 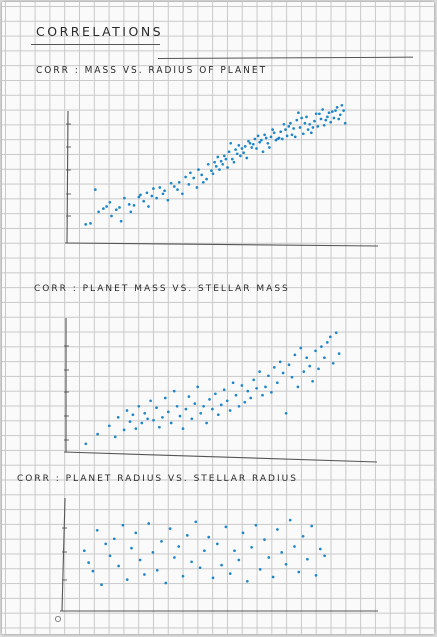 I want to click on chart1-y-axis, so click(x=67, y=177).